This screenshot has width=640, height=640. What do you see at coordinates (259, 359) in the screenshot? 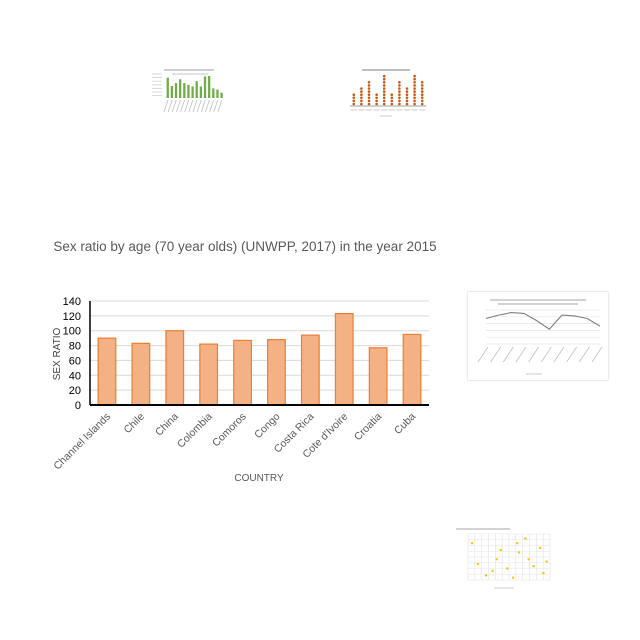
I see `bars` at bounding box center [259, 359].